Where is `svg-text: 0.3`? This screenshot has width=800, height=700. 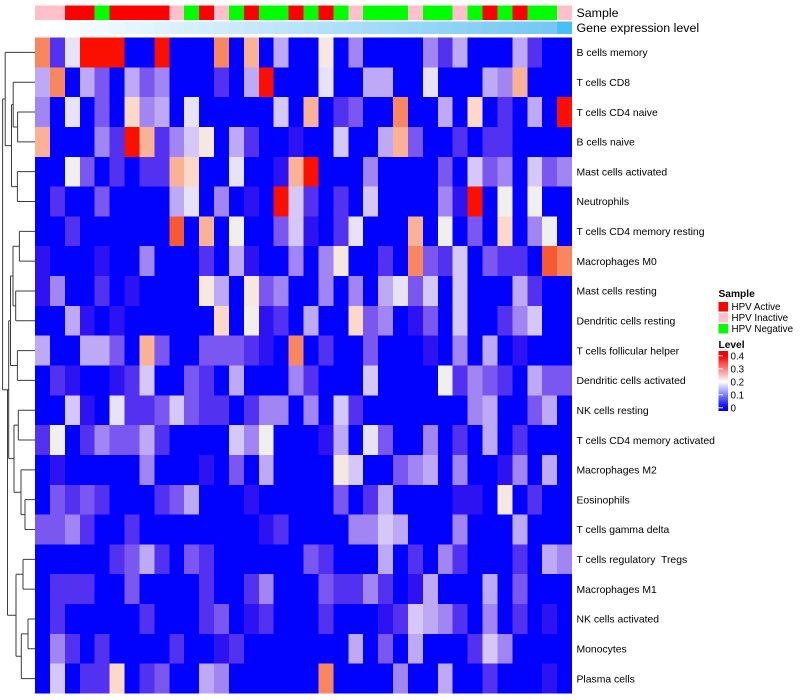 svg-text: 0.3 is located at coordinates (738, 369).